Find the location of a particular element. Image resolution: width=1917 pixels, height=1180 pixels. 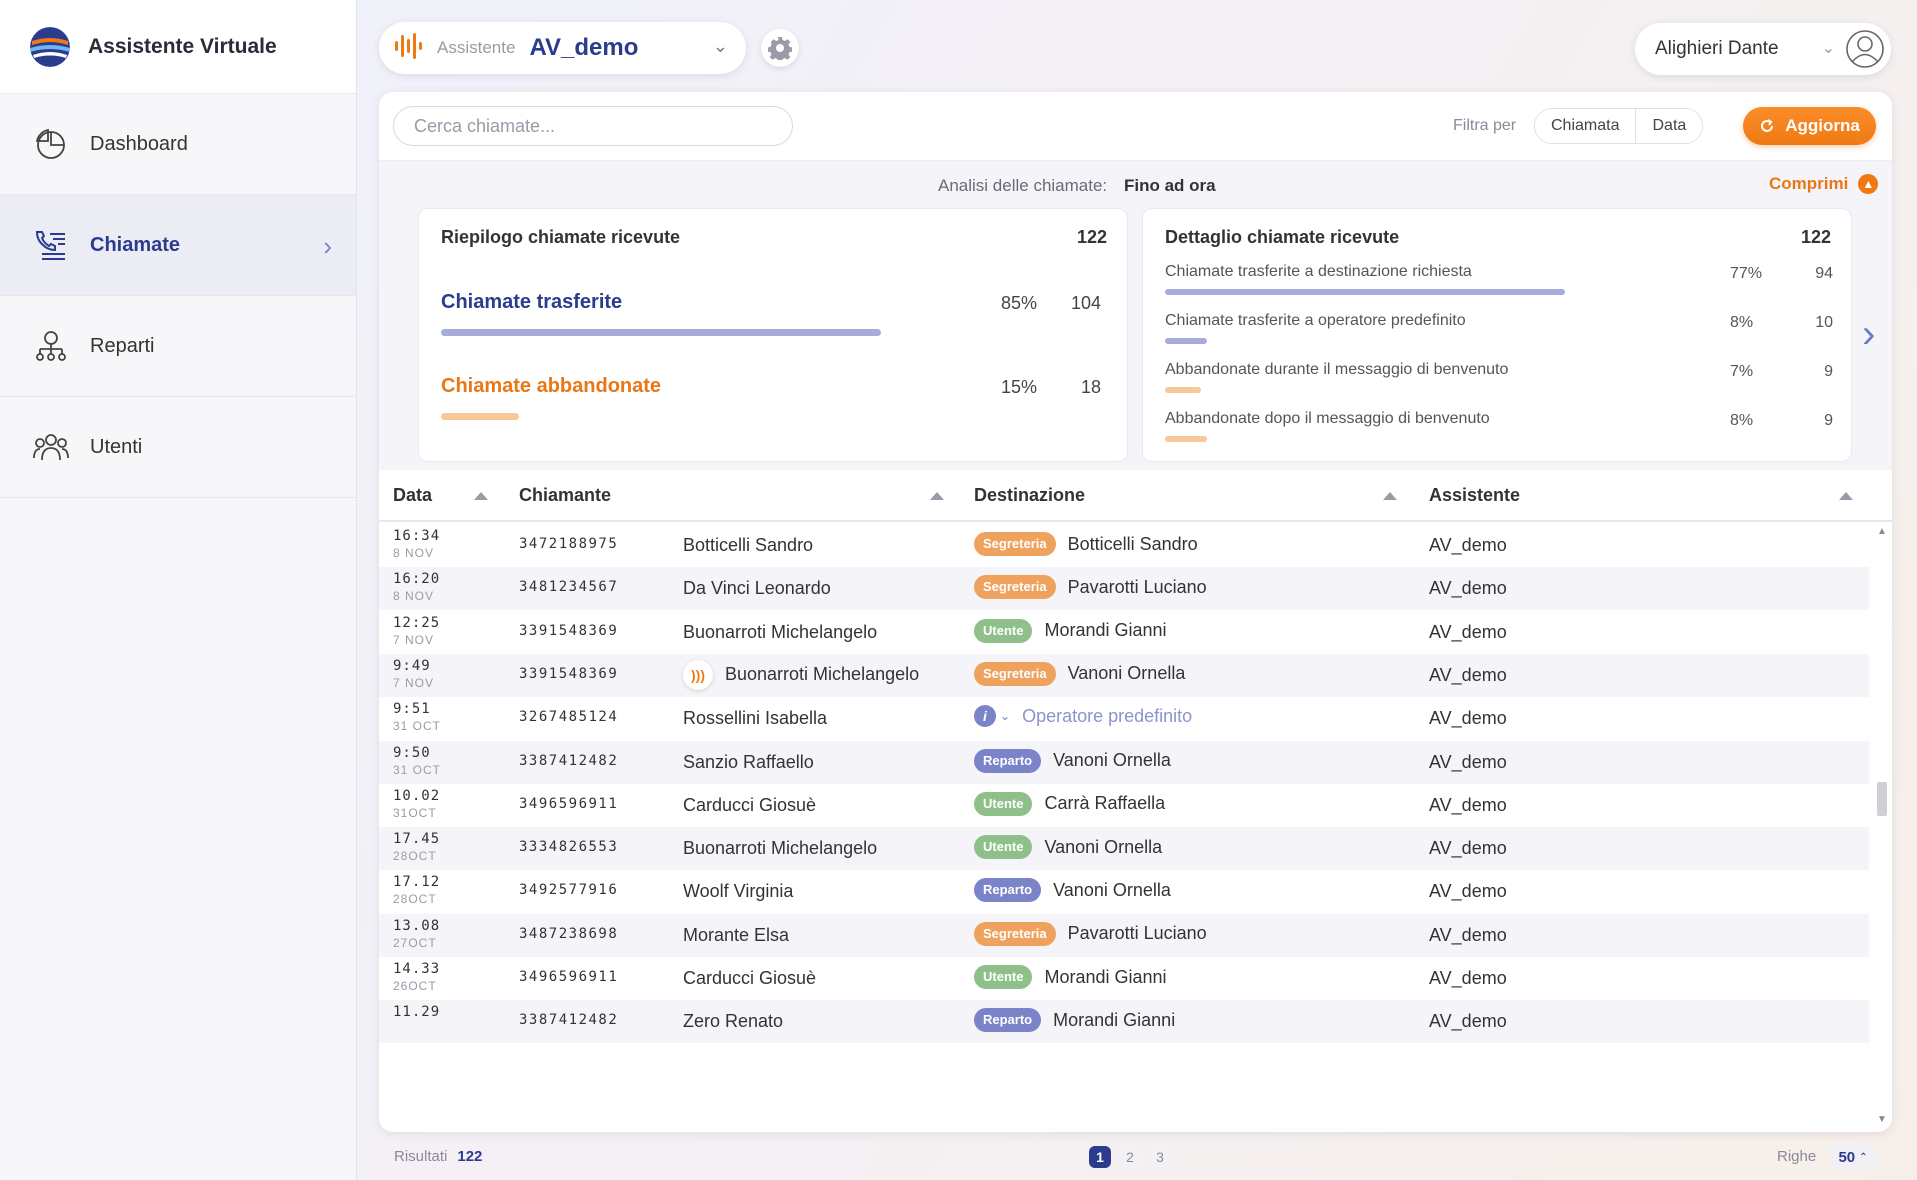

destination-name: Operatore predefinito is located at coordinates (1107, 715).